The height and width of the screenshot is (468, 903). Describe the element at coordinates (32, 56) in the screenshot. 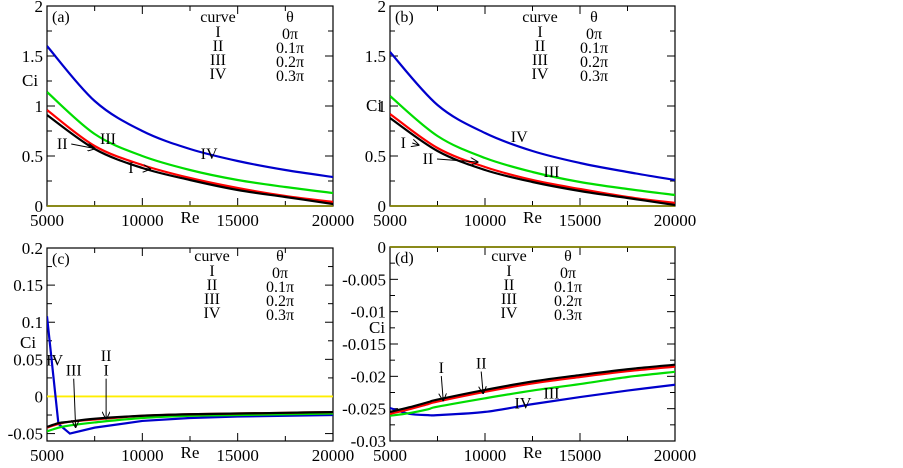

I see `y-tick-label: 1.5` at that location.